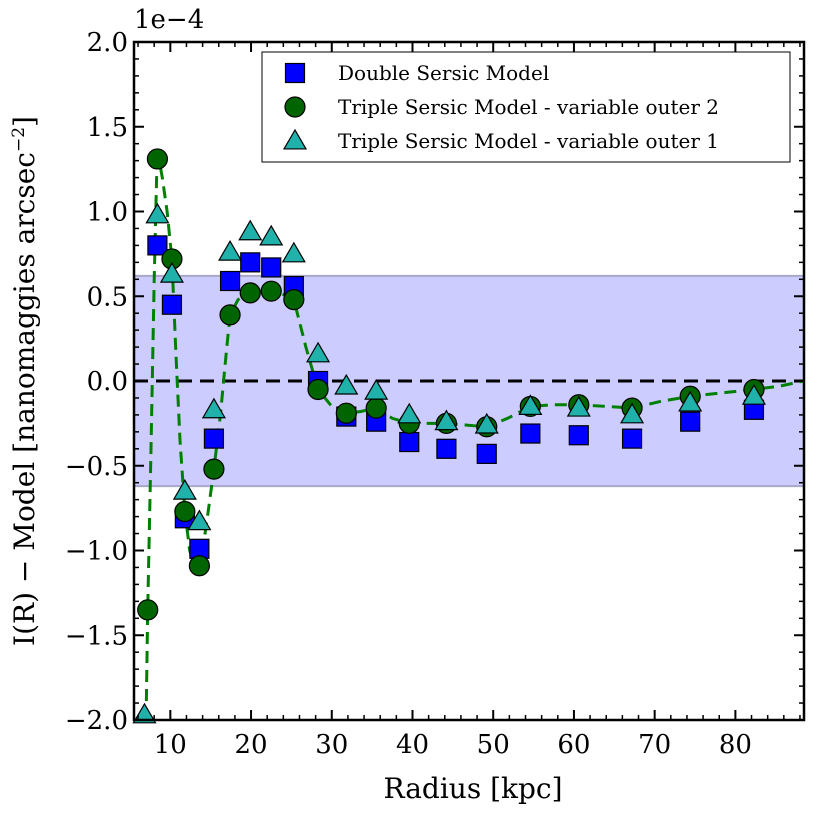 The image size is (829, 829). I want to click on legend-marker-circle, so click(295, 107).